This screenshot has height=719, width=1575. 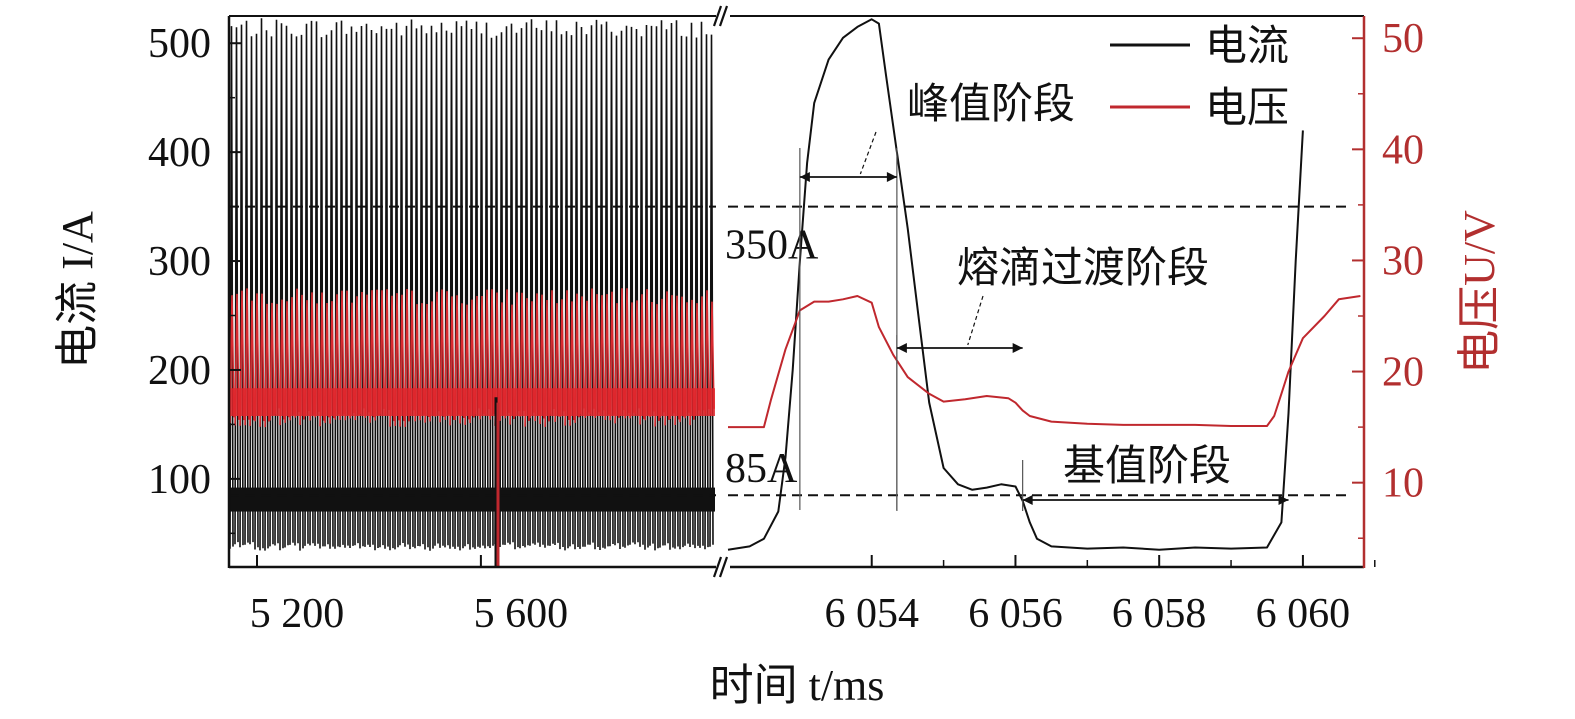 I want to click on reference-label: 85A, so click(x=761, y=469).